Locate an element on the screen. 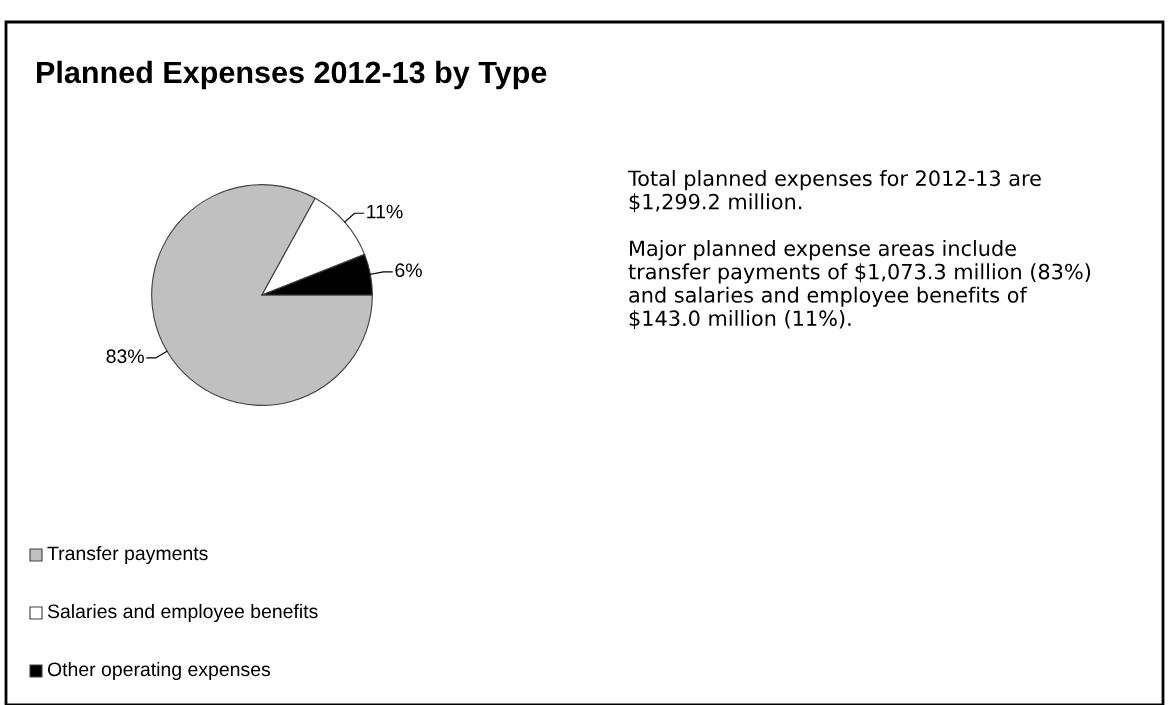  legend-label: Transfer payments is located at coordinates (127, 555).